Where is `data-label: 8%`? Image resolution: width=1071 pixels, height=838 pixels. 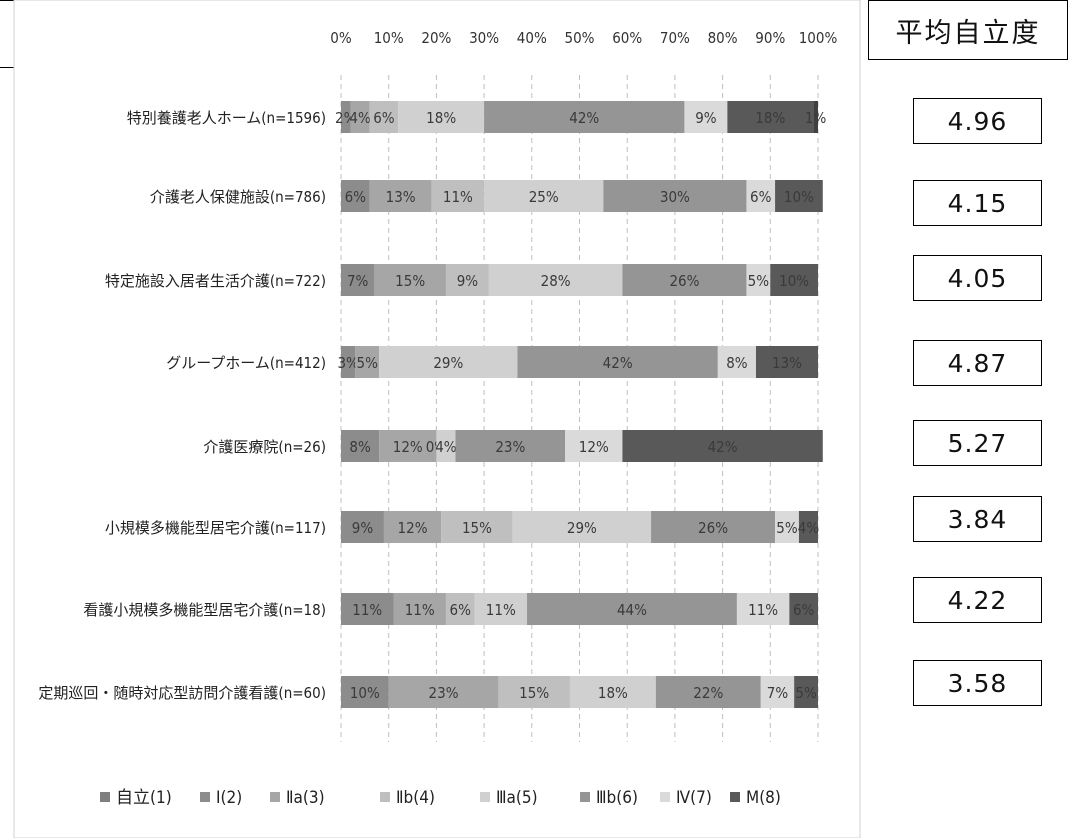
data-label: 8% is located at coordinates (360, 447).